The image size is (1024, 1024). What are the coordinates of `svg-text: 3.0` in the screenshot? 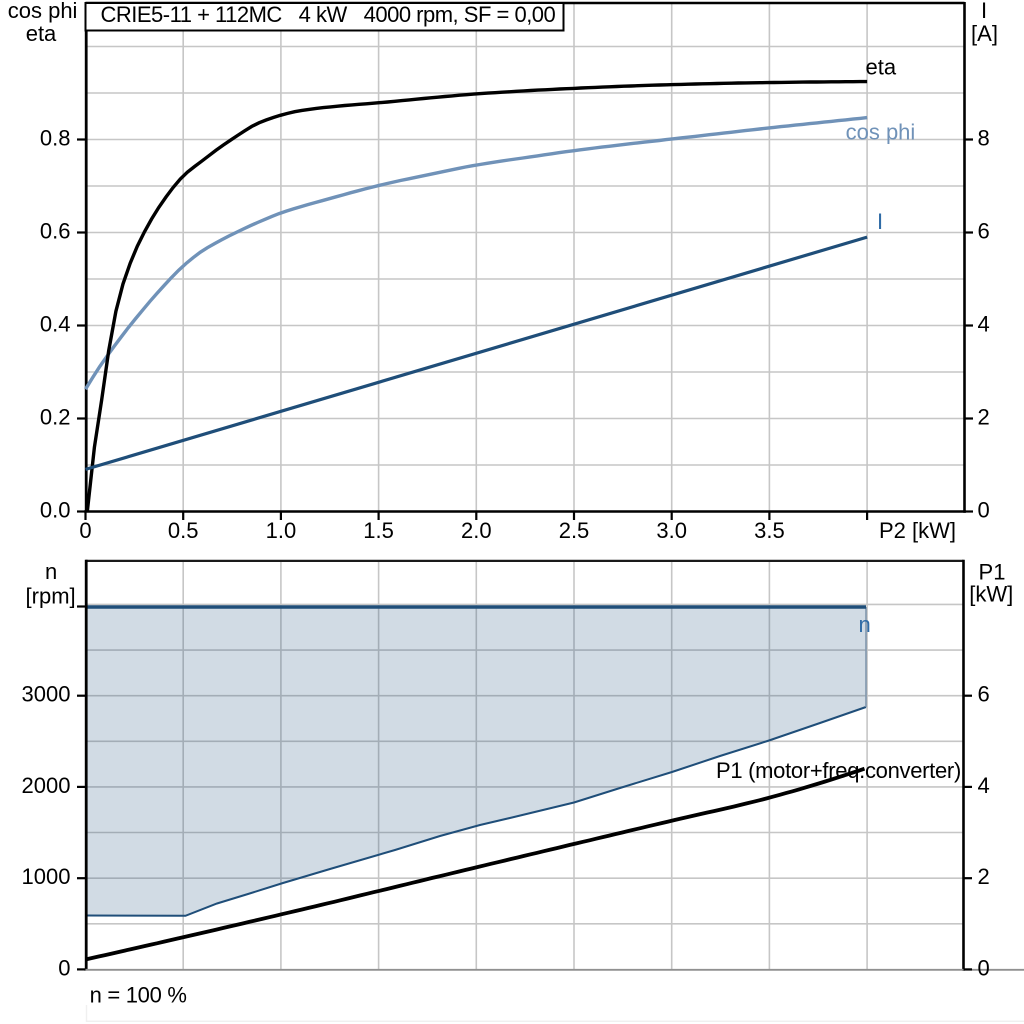 It's located at (671, 530).